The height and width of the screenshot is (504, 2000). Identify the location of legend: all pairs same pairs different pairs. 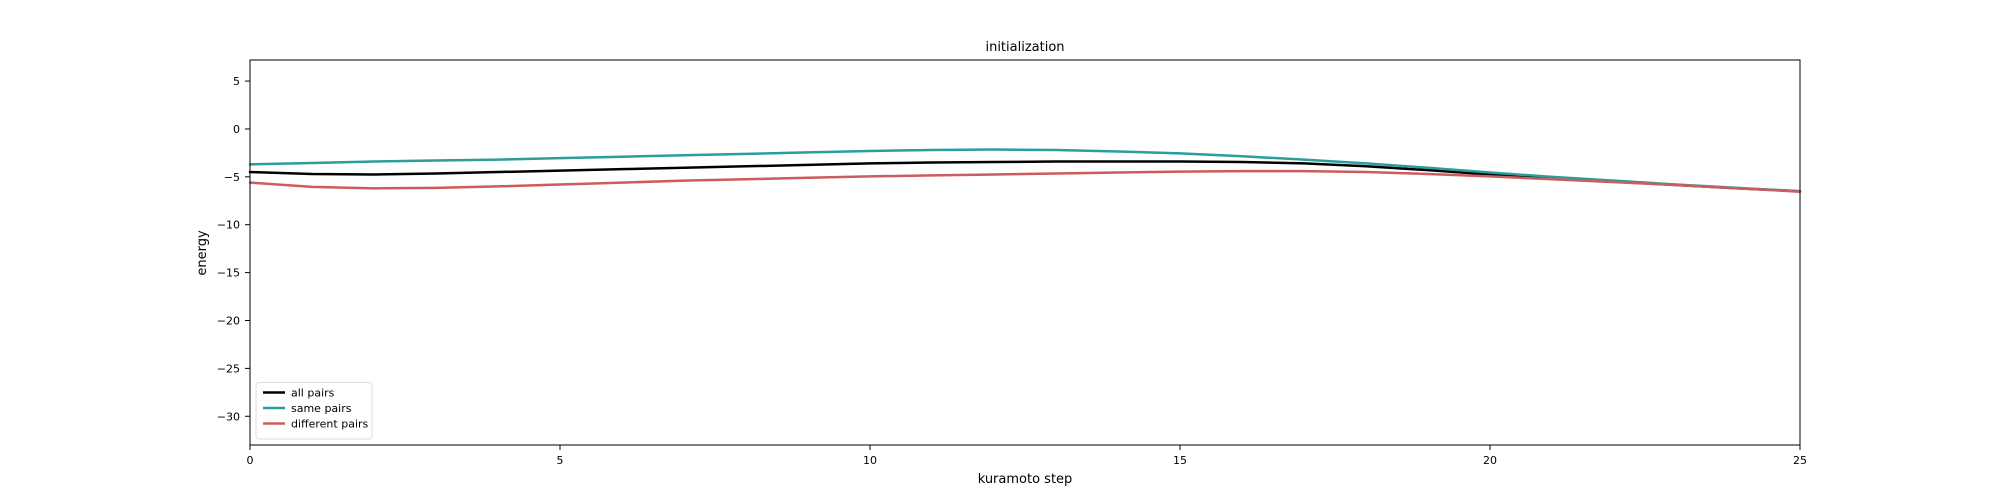
(314, 411).